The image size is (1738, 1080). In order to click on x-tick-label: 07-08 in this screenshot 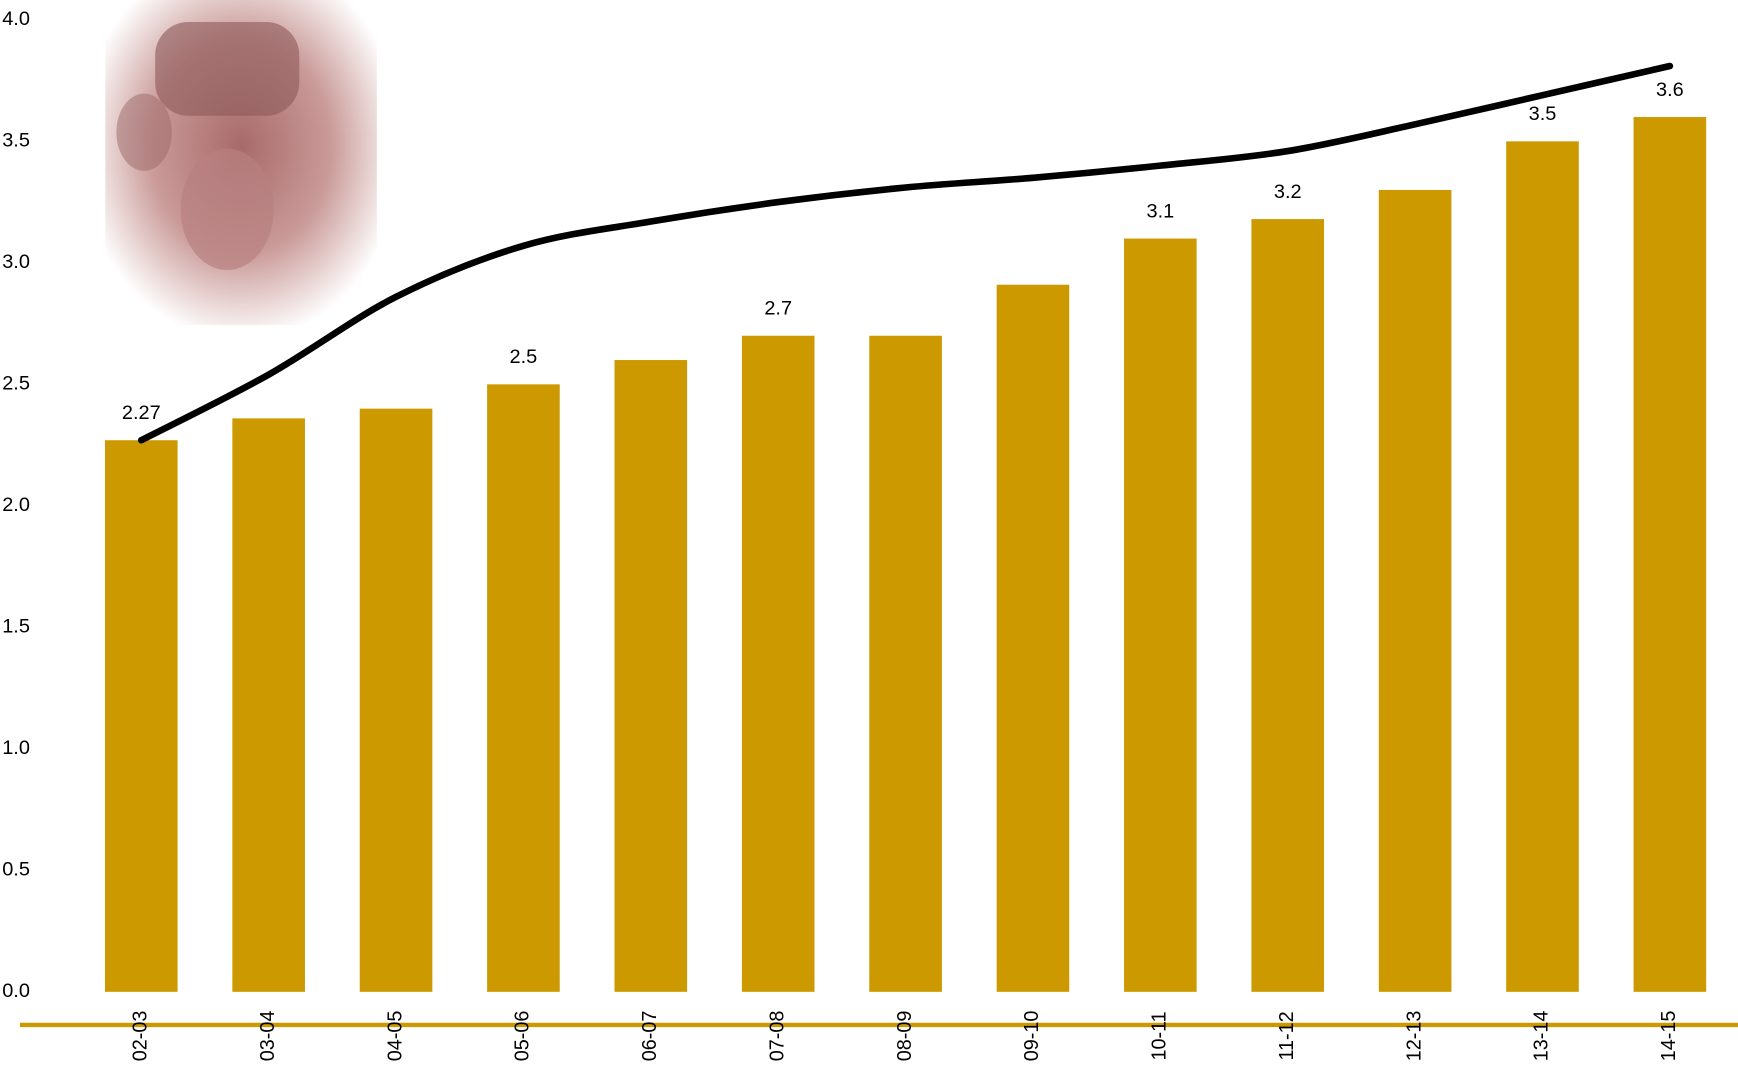, I will do `click(777, 1036)`.